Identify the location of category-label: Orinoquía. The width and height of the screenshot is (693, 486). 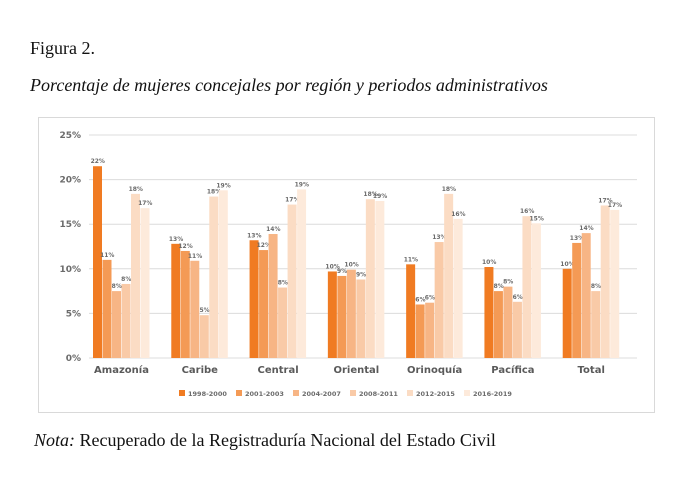
(434, 370).